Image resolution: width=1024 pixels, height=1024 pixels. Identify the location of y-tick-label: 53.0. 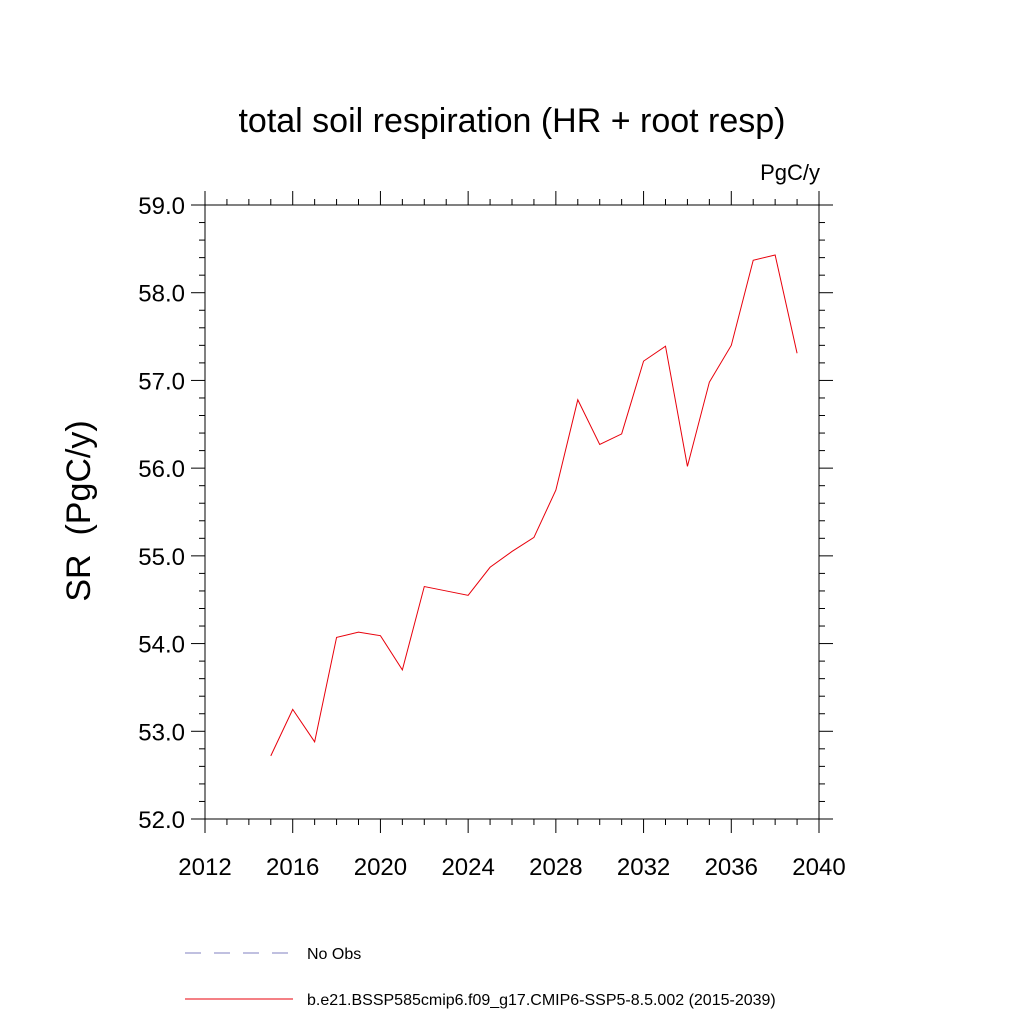
(161, 732).